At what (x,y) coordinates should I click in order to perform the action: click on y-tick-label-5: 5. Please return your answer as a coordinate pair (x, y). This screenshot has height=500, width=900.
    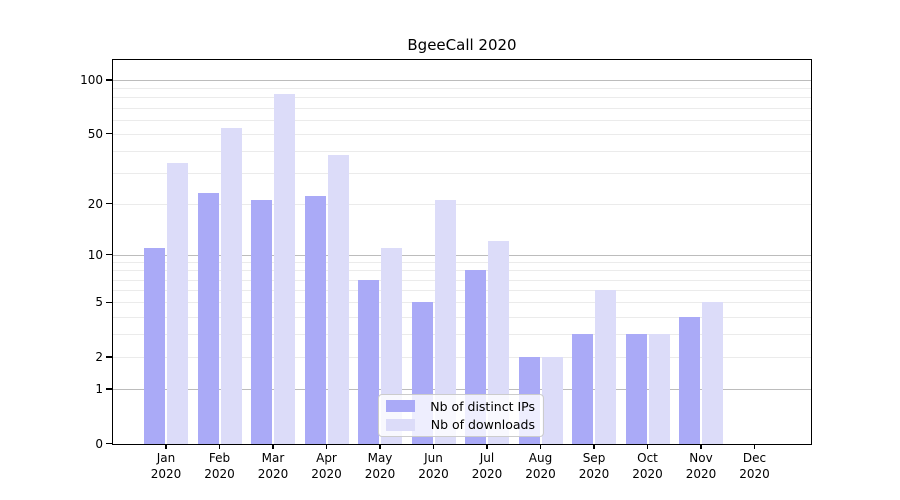
    Looking at the image, I should click on (99, 302).